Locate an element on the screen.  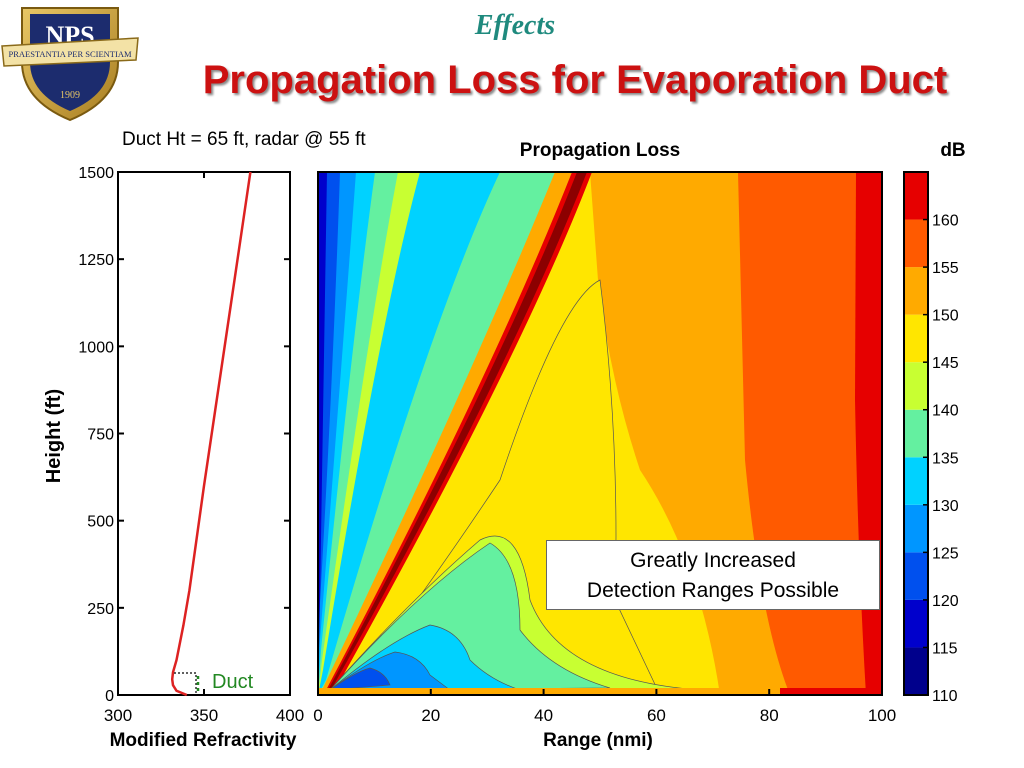
heatmap-x-tick-label: 80 is located at coordinates (769, 715).